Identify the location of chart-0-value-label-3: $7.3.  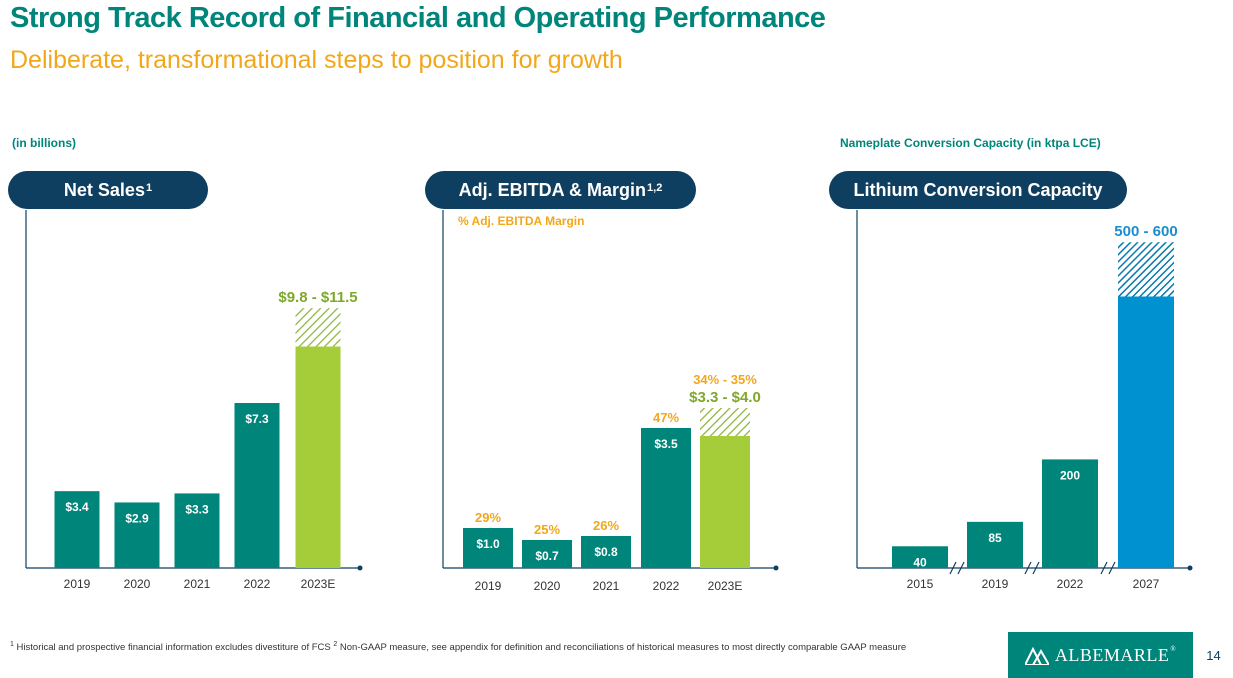
(257, 419).